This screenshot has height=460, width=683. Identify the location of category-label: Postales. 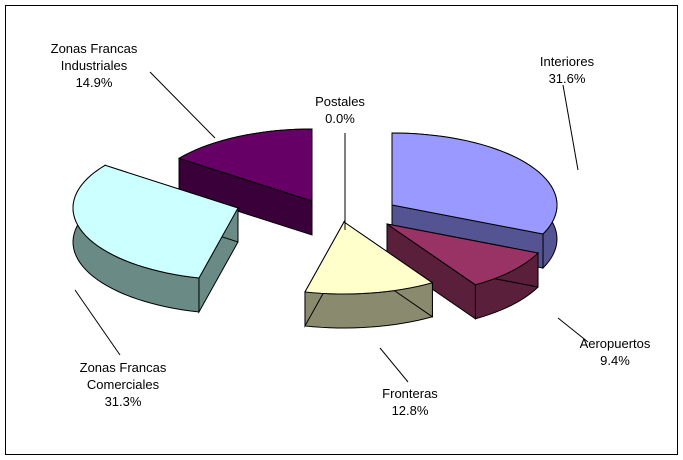
(340, 101).